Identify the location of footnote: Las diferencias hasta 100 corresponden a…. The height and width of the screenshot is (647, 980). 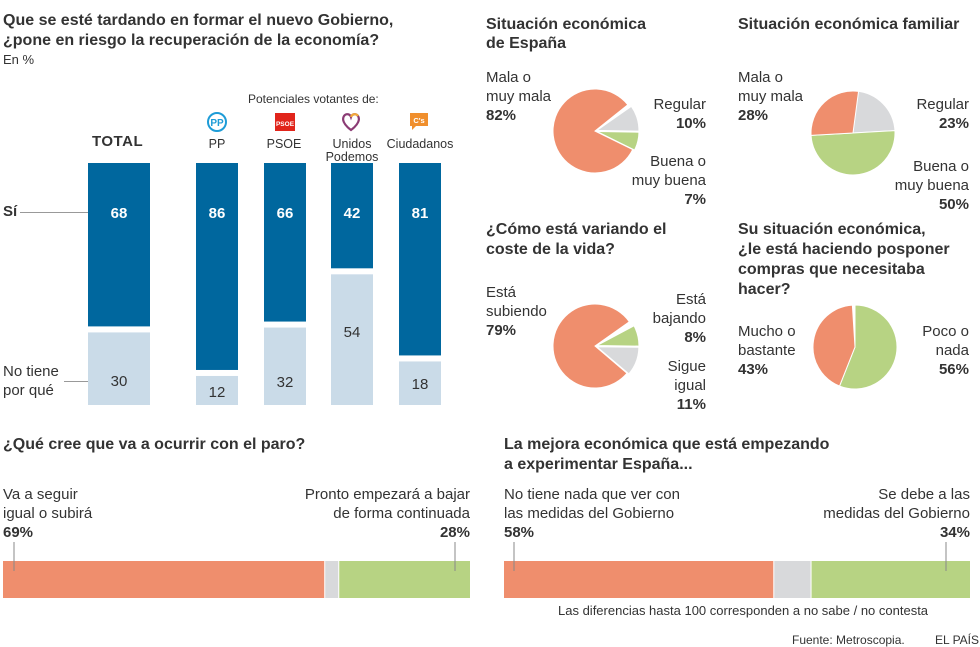
(743, 610).